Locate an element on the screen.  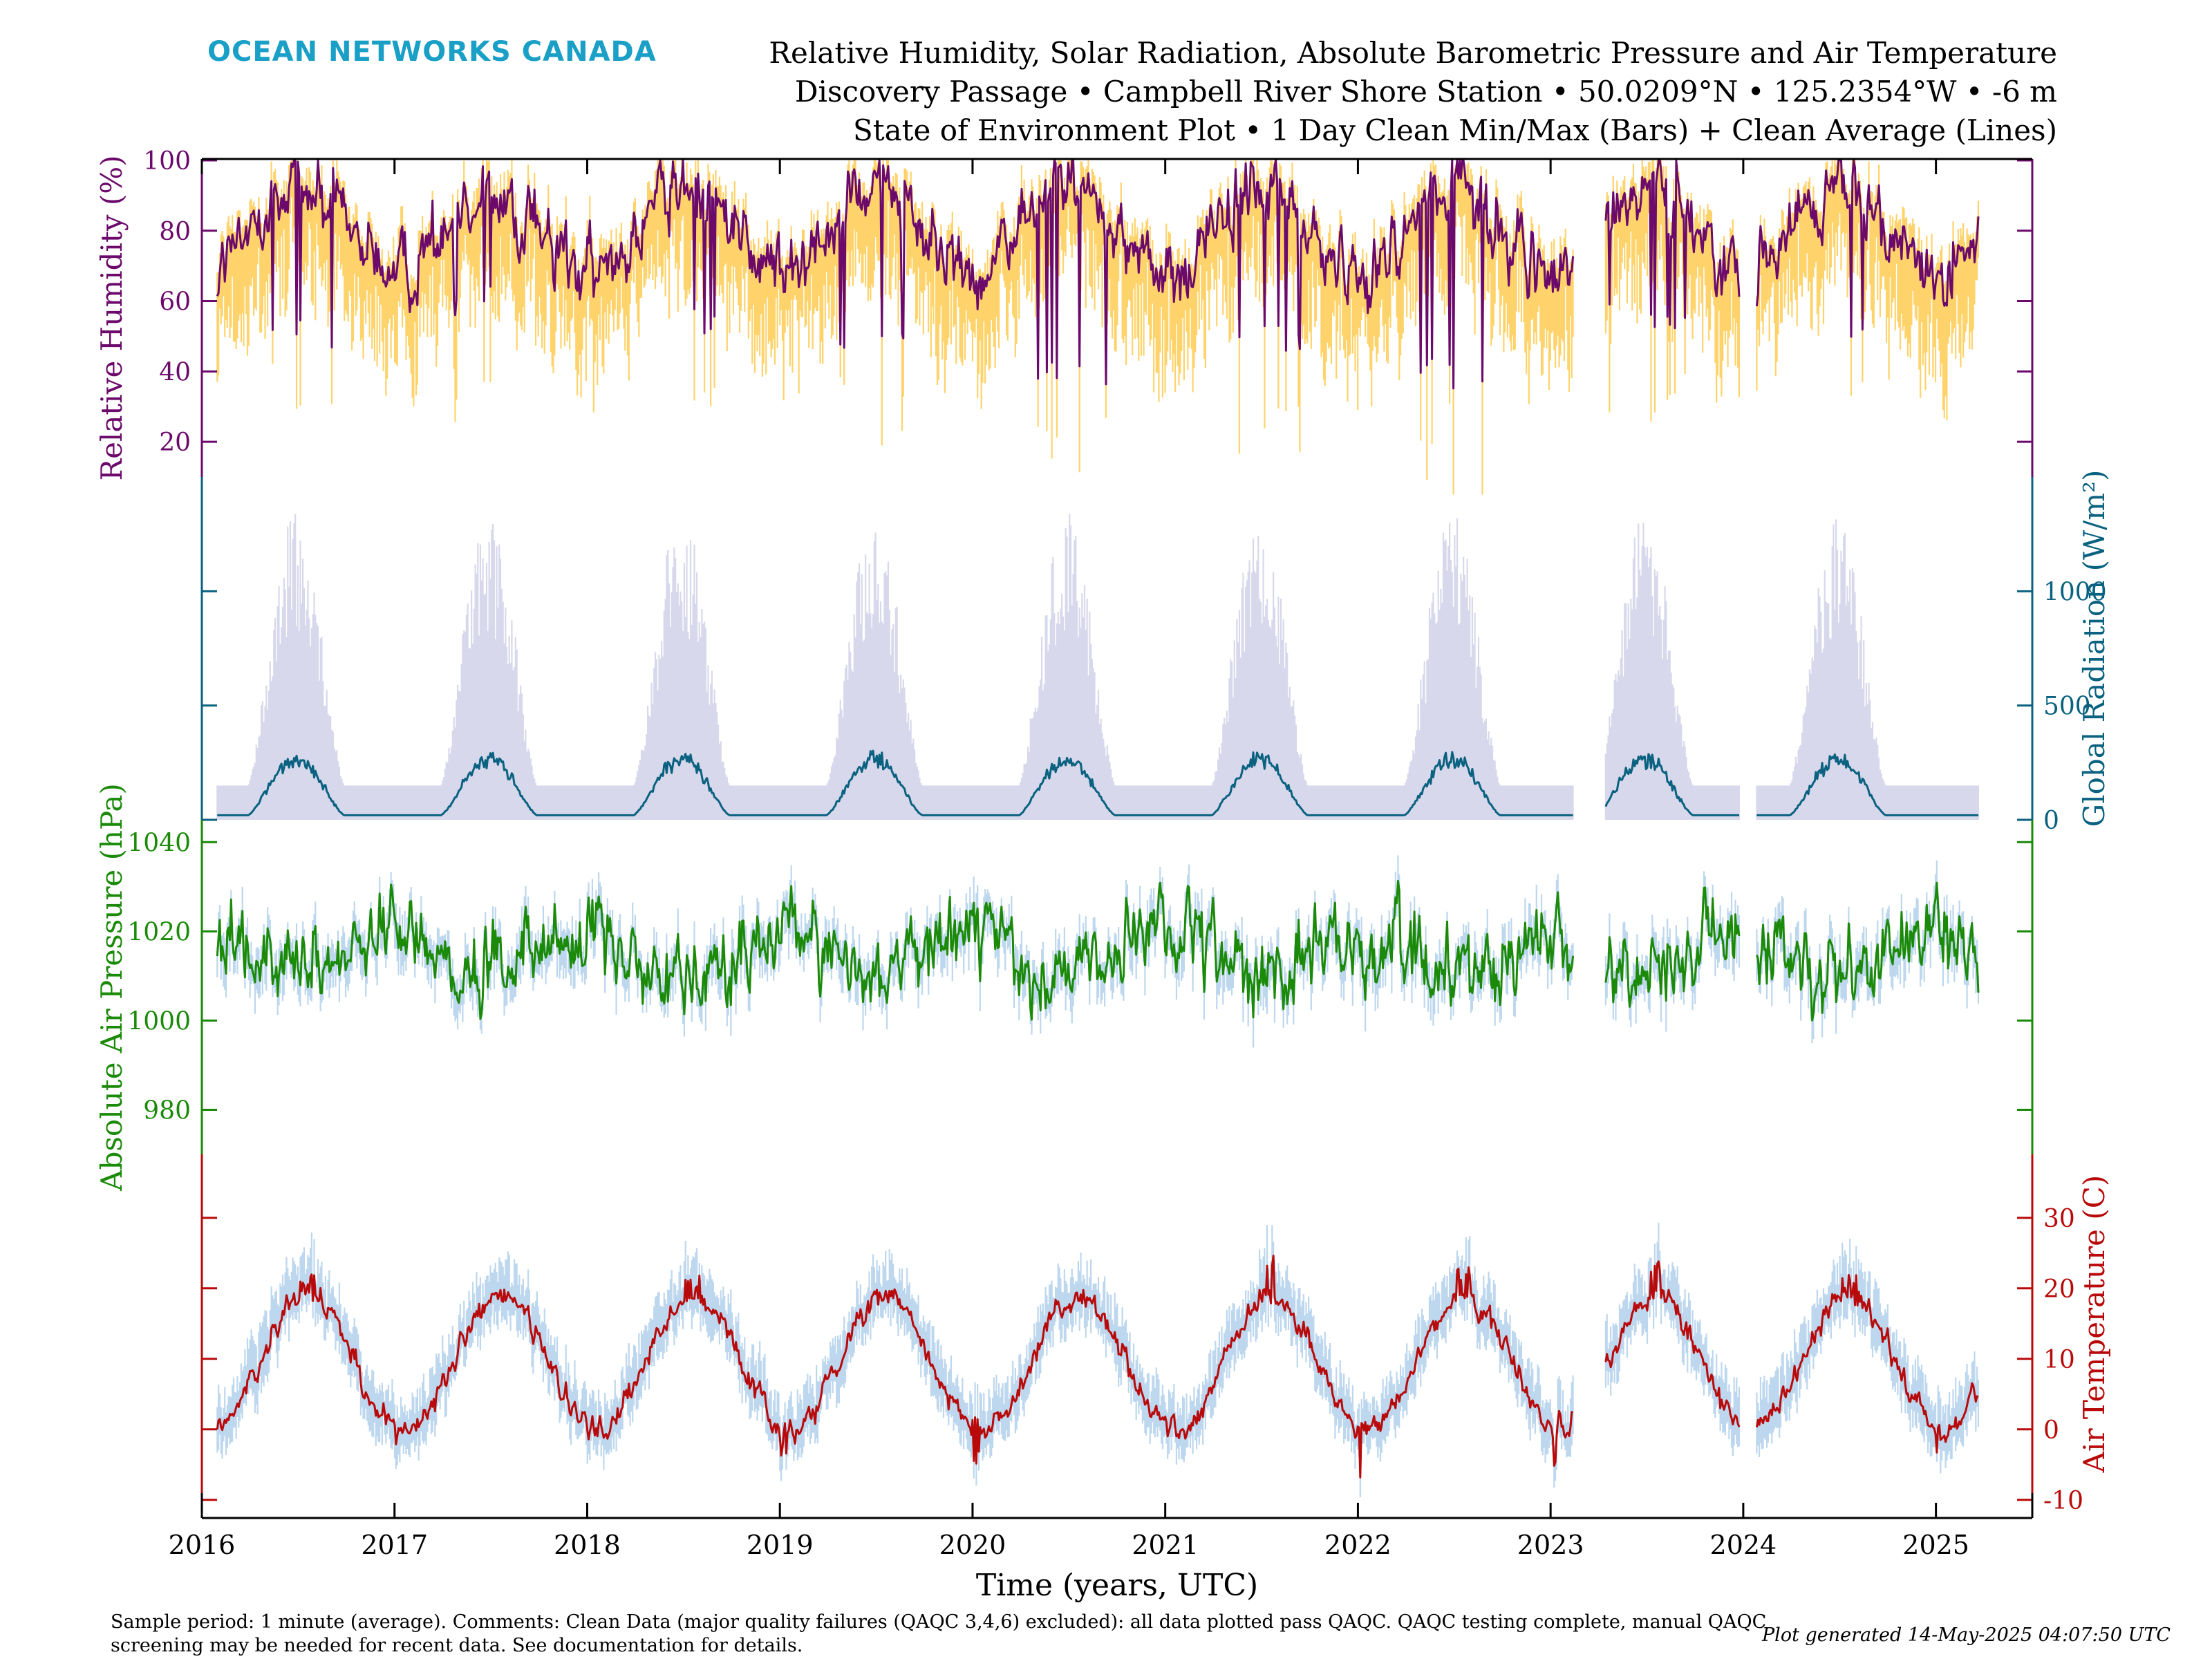
ocean-networks-canada-logo: OCEAN NETWORKS CANADA is located at coordinates (432, 52).